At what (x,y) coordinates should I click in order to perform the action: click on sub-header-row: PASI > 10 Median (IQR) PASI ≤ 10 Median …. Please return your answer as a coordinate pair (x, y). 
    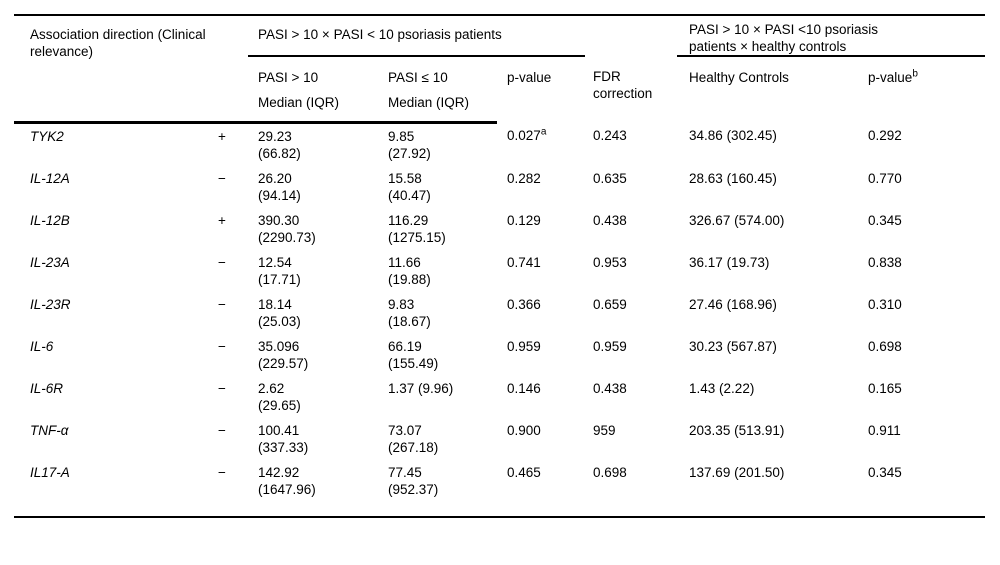
    Looking at the image, I should click on (499, 90).